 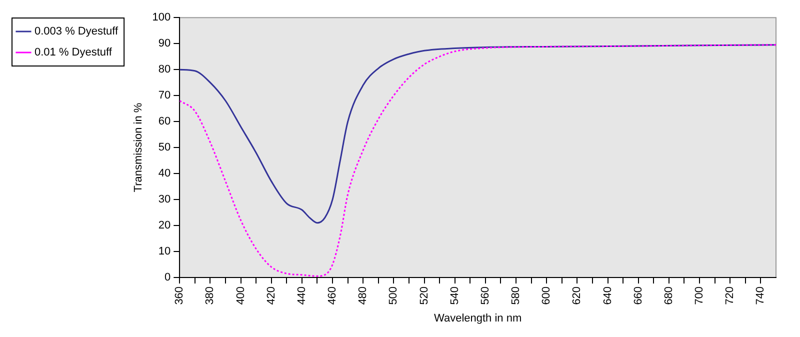 What do you see at coordinates (73, 52) in the screenshot?
I see `legend-label: 0.01 % Dyestuff` at bounding box center [73, 52].